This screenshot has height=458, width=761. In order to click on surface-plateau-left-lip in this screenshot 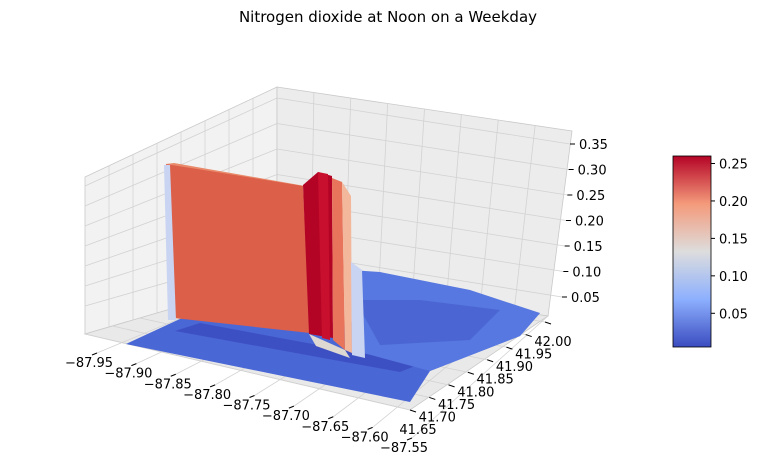, I will do `click(170, 242)`.